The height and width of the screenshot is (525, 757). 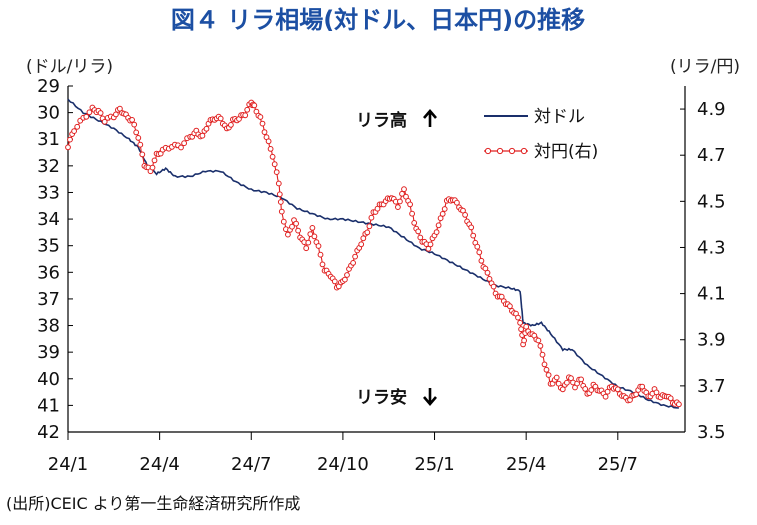 I want to click on x-tick-label: 25/7, so click(x=618, y=464).